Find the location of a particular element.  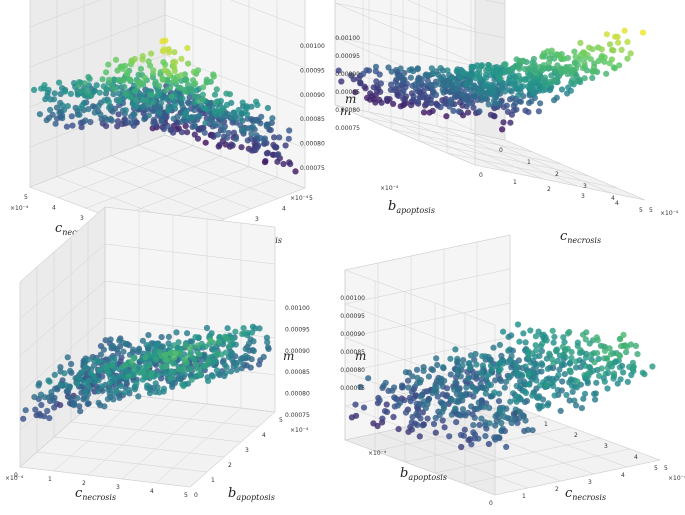

z-axis-label: m is located at coordinates (350, 99).